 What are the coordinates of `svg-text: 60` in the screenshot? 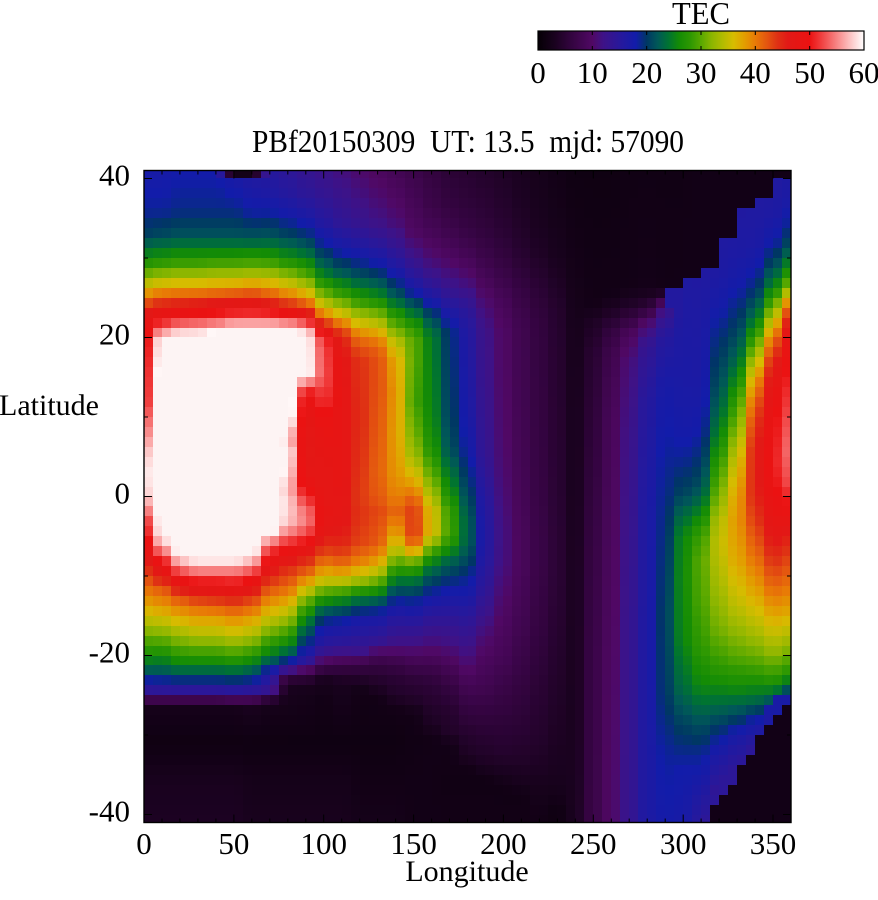 It's located at (863, 72).